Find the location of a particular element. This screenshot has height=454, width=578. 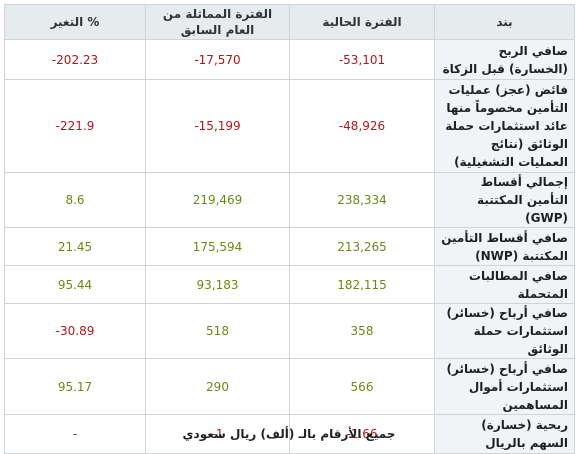

header-item: بند is located at coordinates (504, 22).